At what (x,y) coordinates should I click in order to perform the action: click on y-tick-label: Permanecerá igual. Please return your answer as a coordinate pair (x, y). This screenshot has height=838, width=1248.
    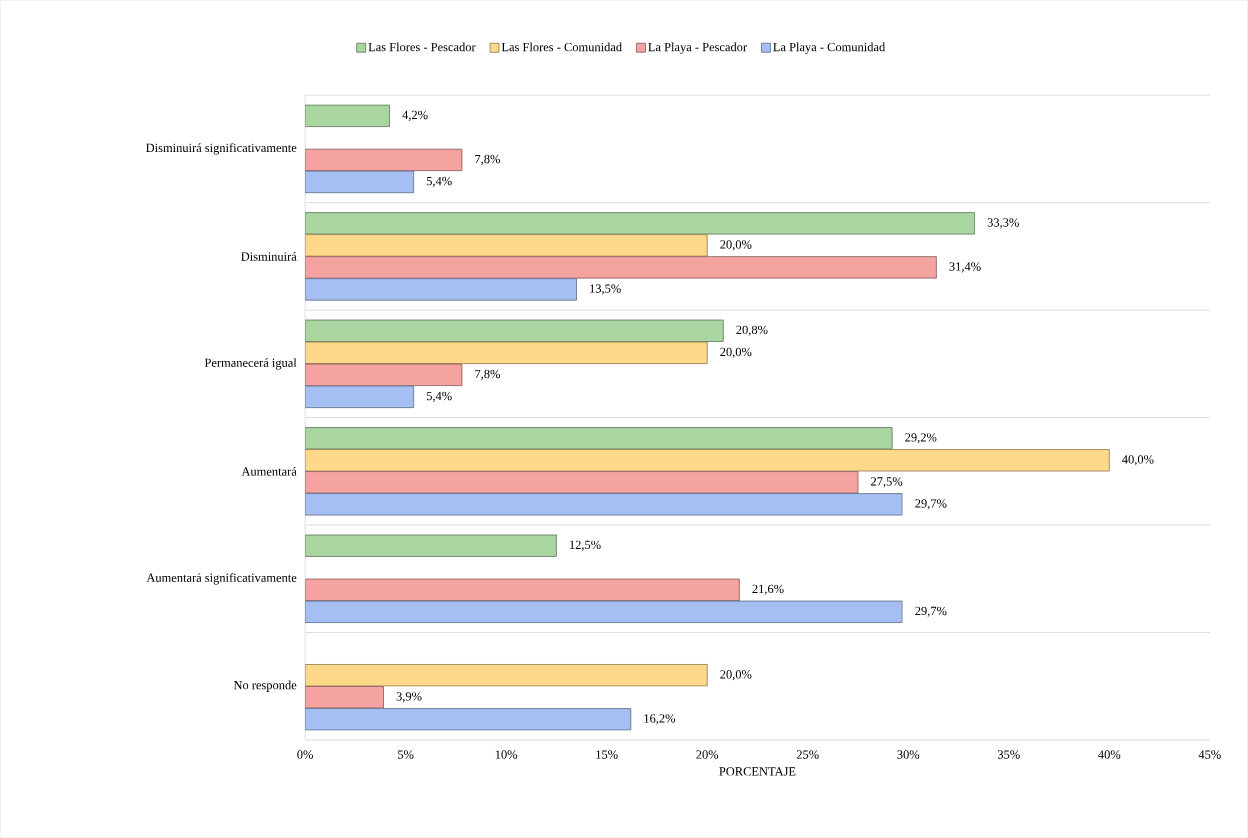
    Looking at the image, I should click on (250, 364).